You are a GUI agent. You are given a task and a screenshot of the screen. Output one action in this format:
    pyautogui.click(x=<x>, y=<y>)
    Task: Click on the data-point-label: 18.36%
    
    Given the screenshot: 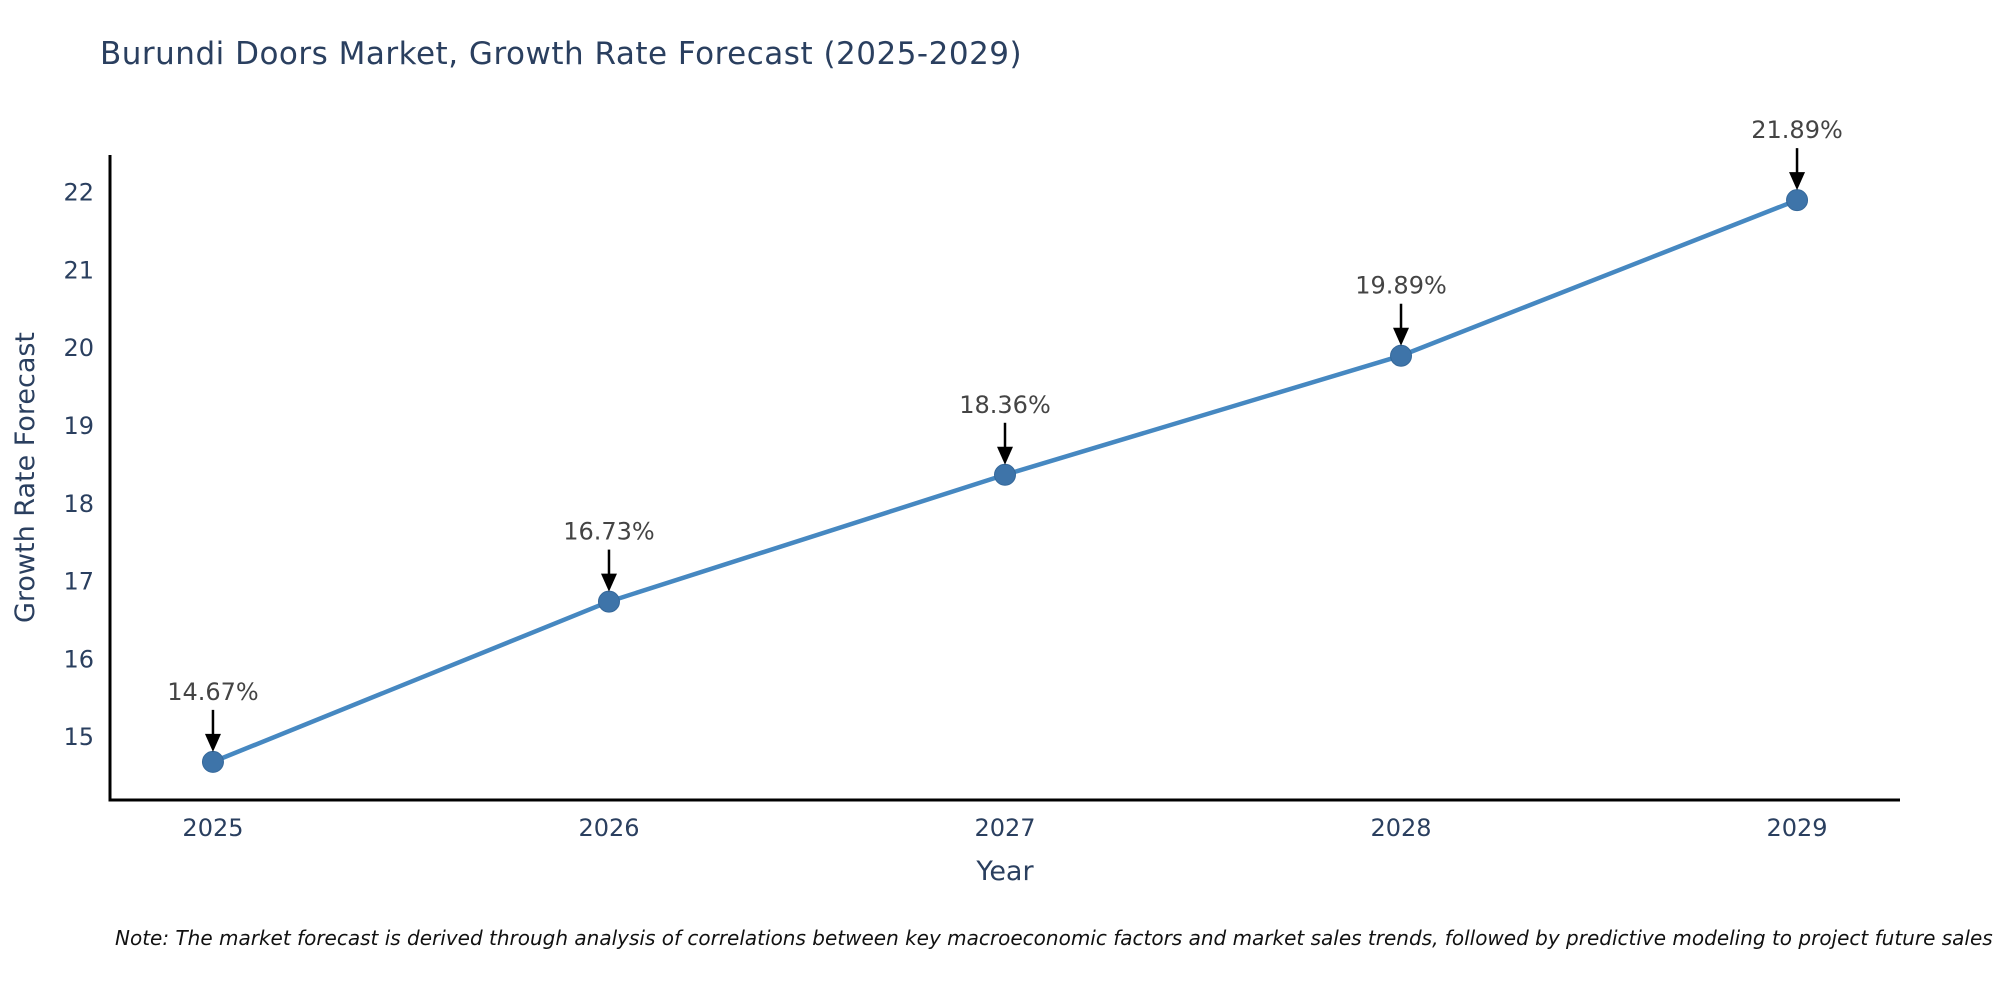 What is the action you would take?
    pyautogui.click(x=1005, y=405)
    